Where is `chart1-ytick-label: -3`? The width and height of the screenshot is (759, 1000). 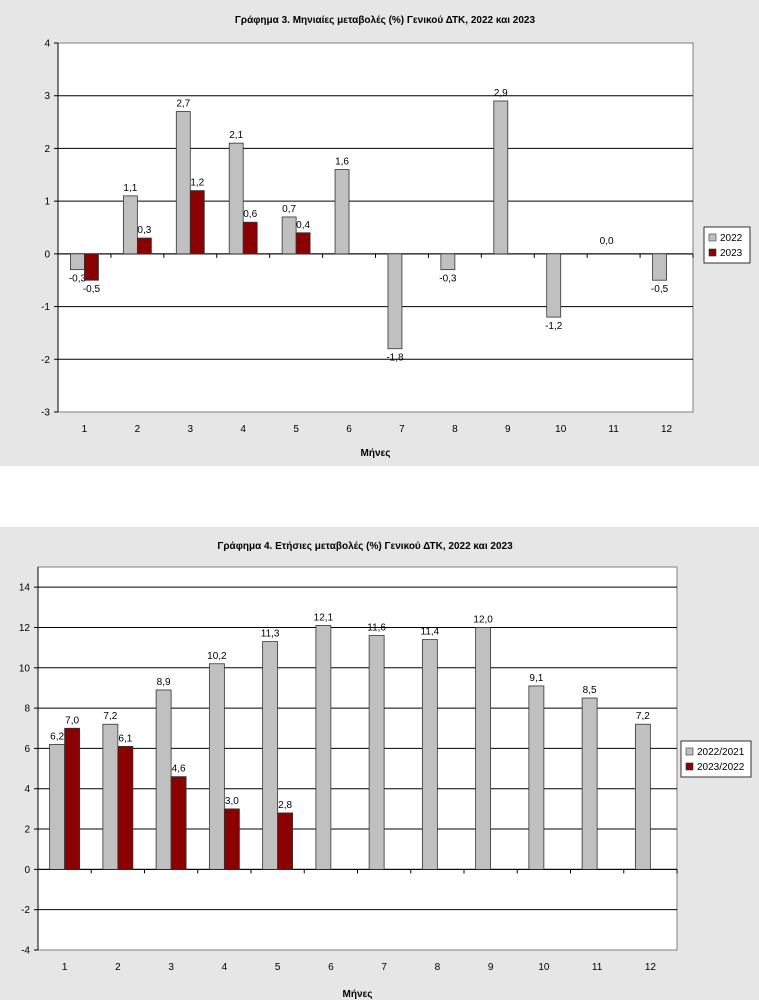
chart1-ytick-label: -3 is located at coordinates (45, 413).